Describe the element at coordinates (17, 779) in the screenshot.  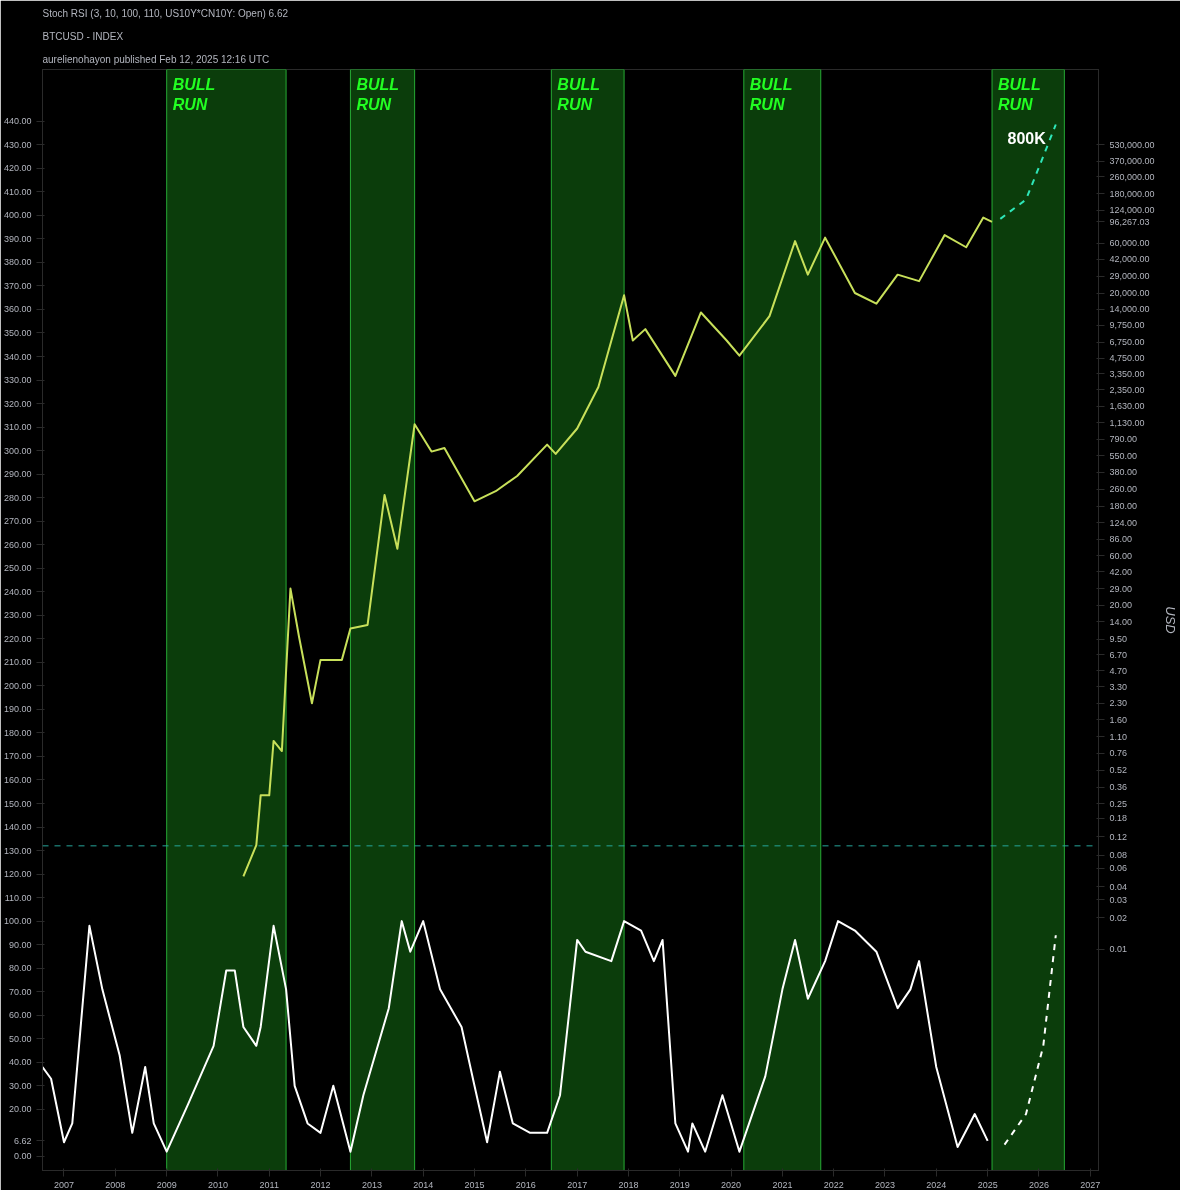
I see `y-tick-label: 160.00` at that location.